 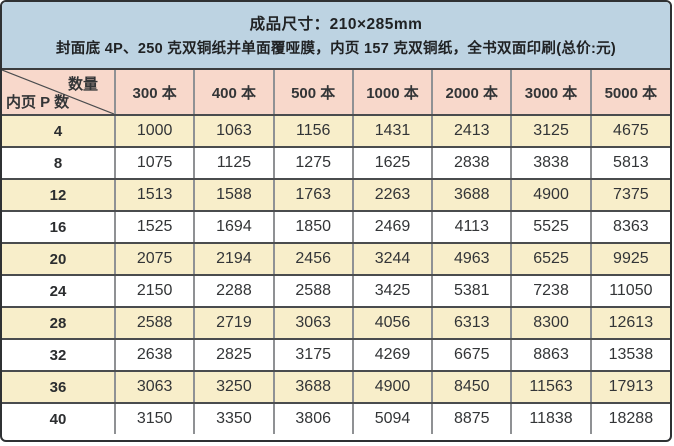 I want to click on column-header: 300 本, so click(x=154, y=93).